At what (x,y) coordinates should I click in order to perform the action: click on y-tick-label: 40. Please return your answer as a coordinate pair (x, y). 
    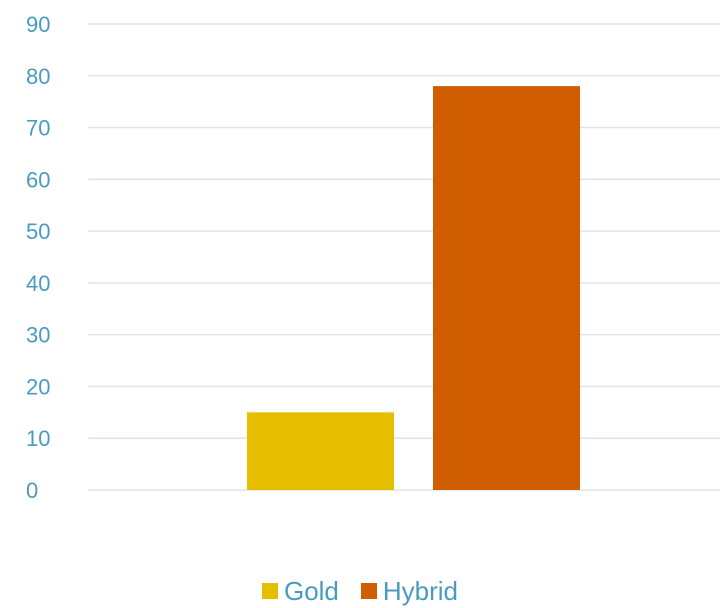
    Looking at the image, I should click on (38, 283).